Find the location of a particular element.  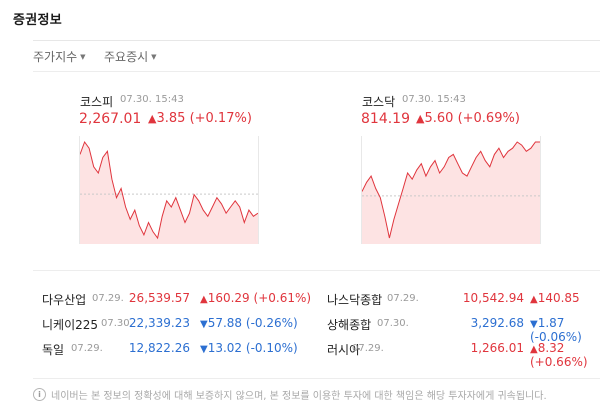

world-index-change-value: 140.85 is located at coordinates (558, 298).